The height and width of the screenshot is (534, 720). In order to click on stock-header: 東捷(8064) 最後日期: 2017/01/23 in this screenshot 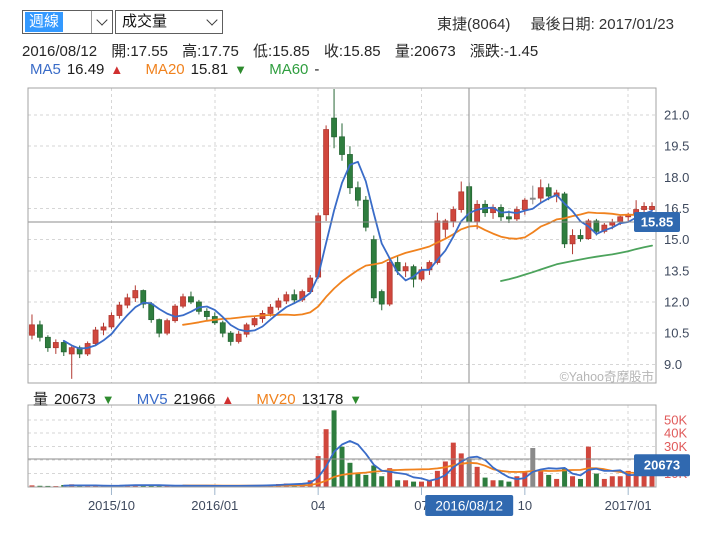, I will do `click(555, 23)`.